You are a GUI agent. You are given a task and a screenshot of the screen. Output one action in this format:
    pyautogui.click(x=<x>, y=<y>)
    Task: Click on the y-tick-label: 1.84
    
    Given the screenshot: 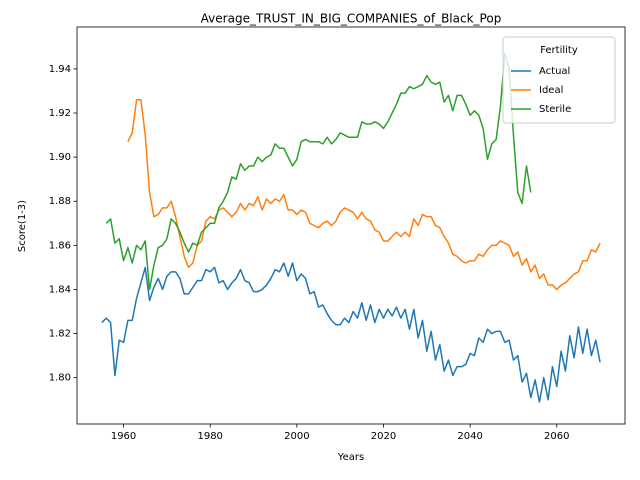 What is the action you would take?
    pyautogui.click(x=60, y=289)
    